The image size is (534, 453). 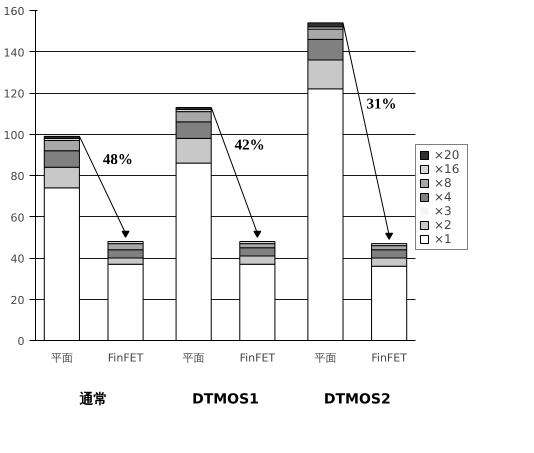 I want to click on y-tick-label: 60, so click(x=17, y=217).